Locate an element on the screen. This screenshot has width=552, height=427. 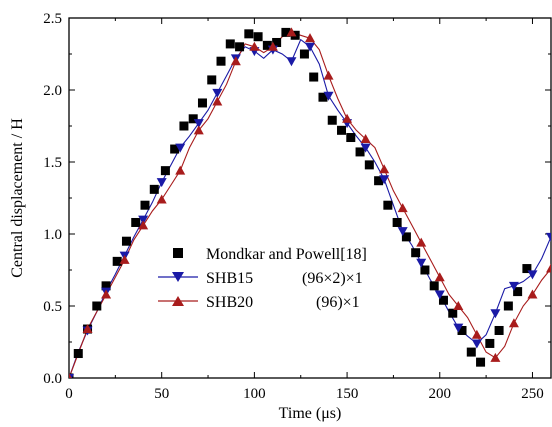
legend-label-suffix: (96)×1 is located at coordinates (338, 302).